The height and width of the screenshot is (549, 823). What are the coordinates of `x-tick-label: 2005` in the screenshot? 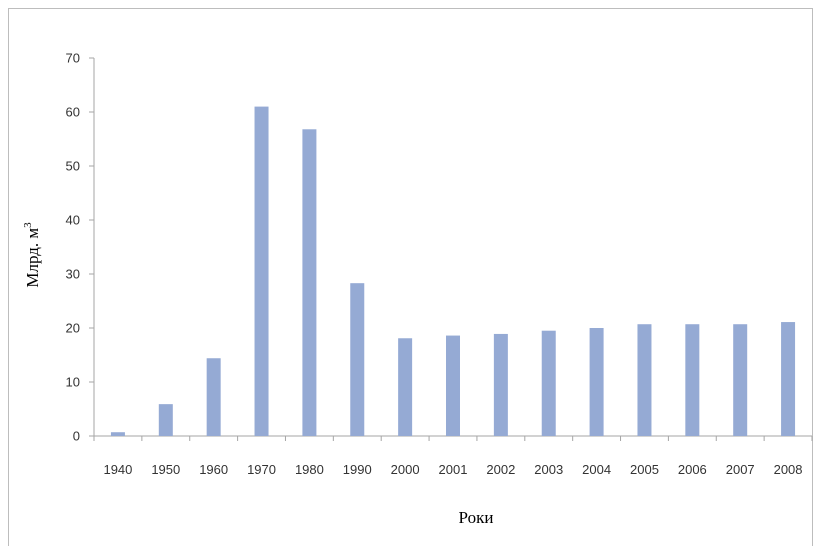 It's located at (644, 469).